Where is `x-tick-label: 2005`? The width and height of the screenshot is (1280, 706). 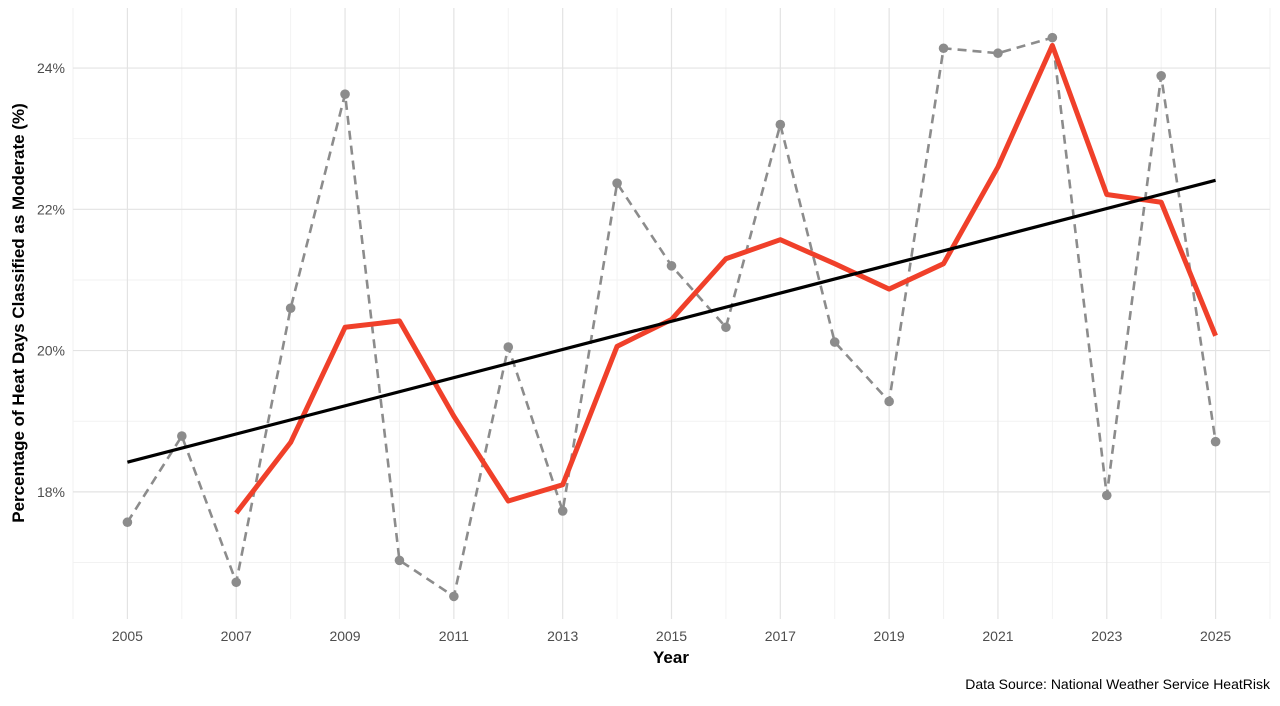 x-tick-label: 2005 is located at coordinates (127, 636).